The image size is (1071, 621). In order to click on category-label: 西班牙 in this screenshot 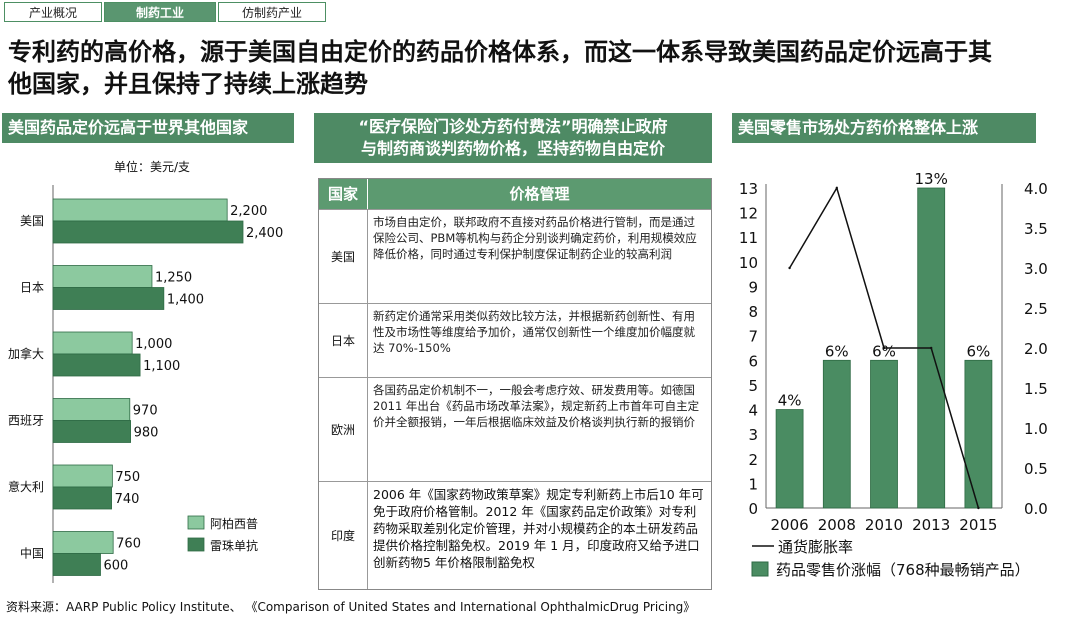, I will do `click(26, 421)`.